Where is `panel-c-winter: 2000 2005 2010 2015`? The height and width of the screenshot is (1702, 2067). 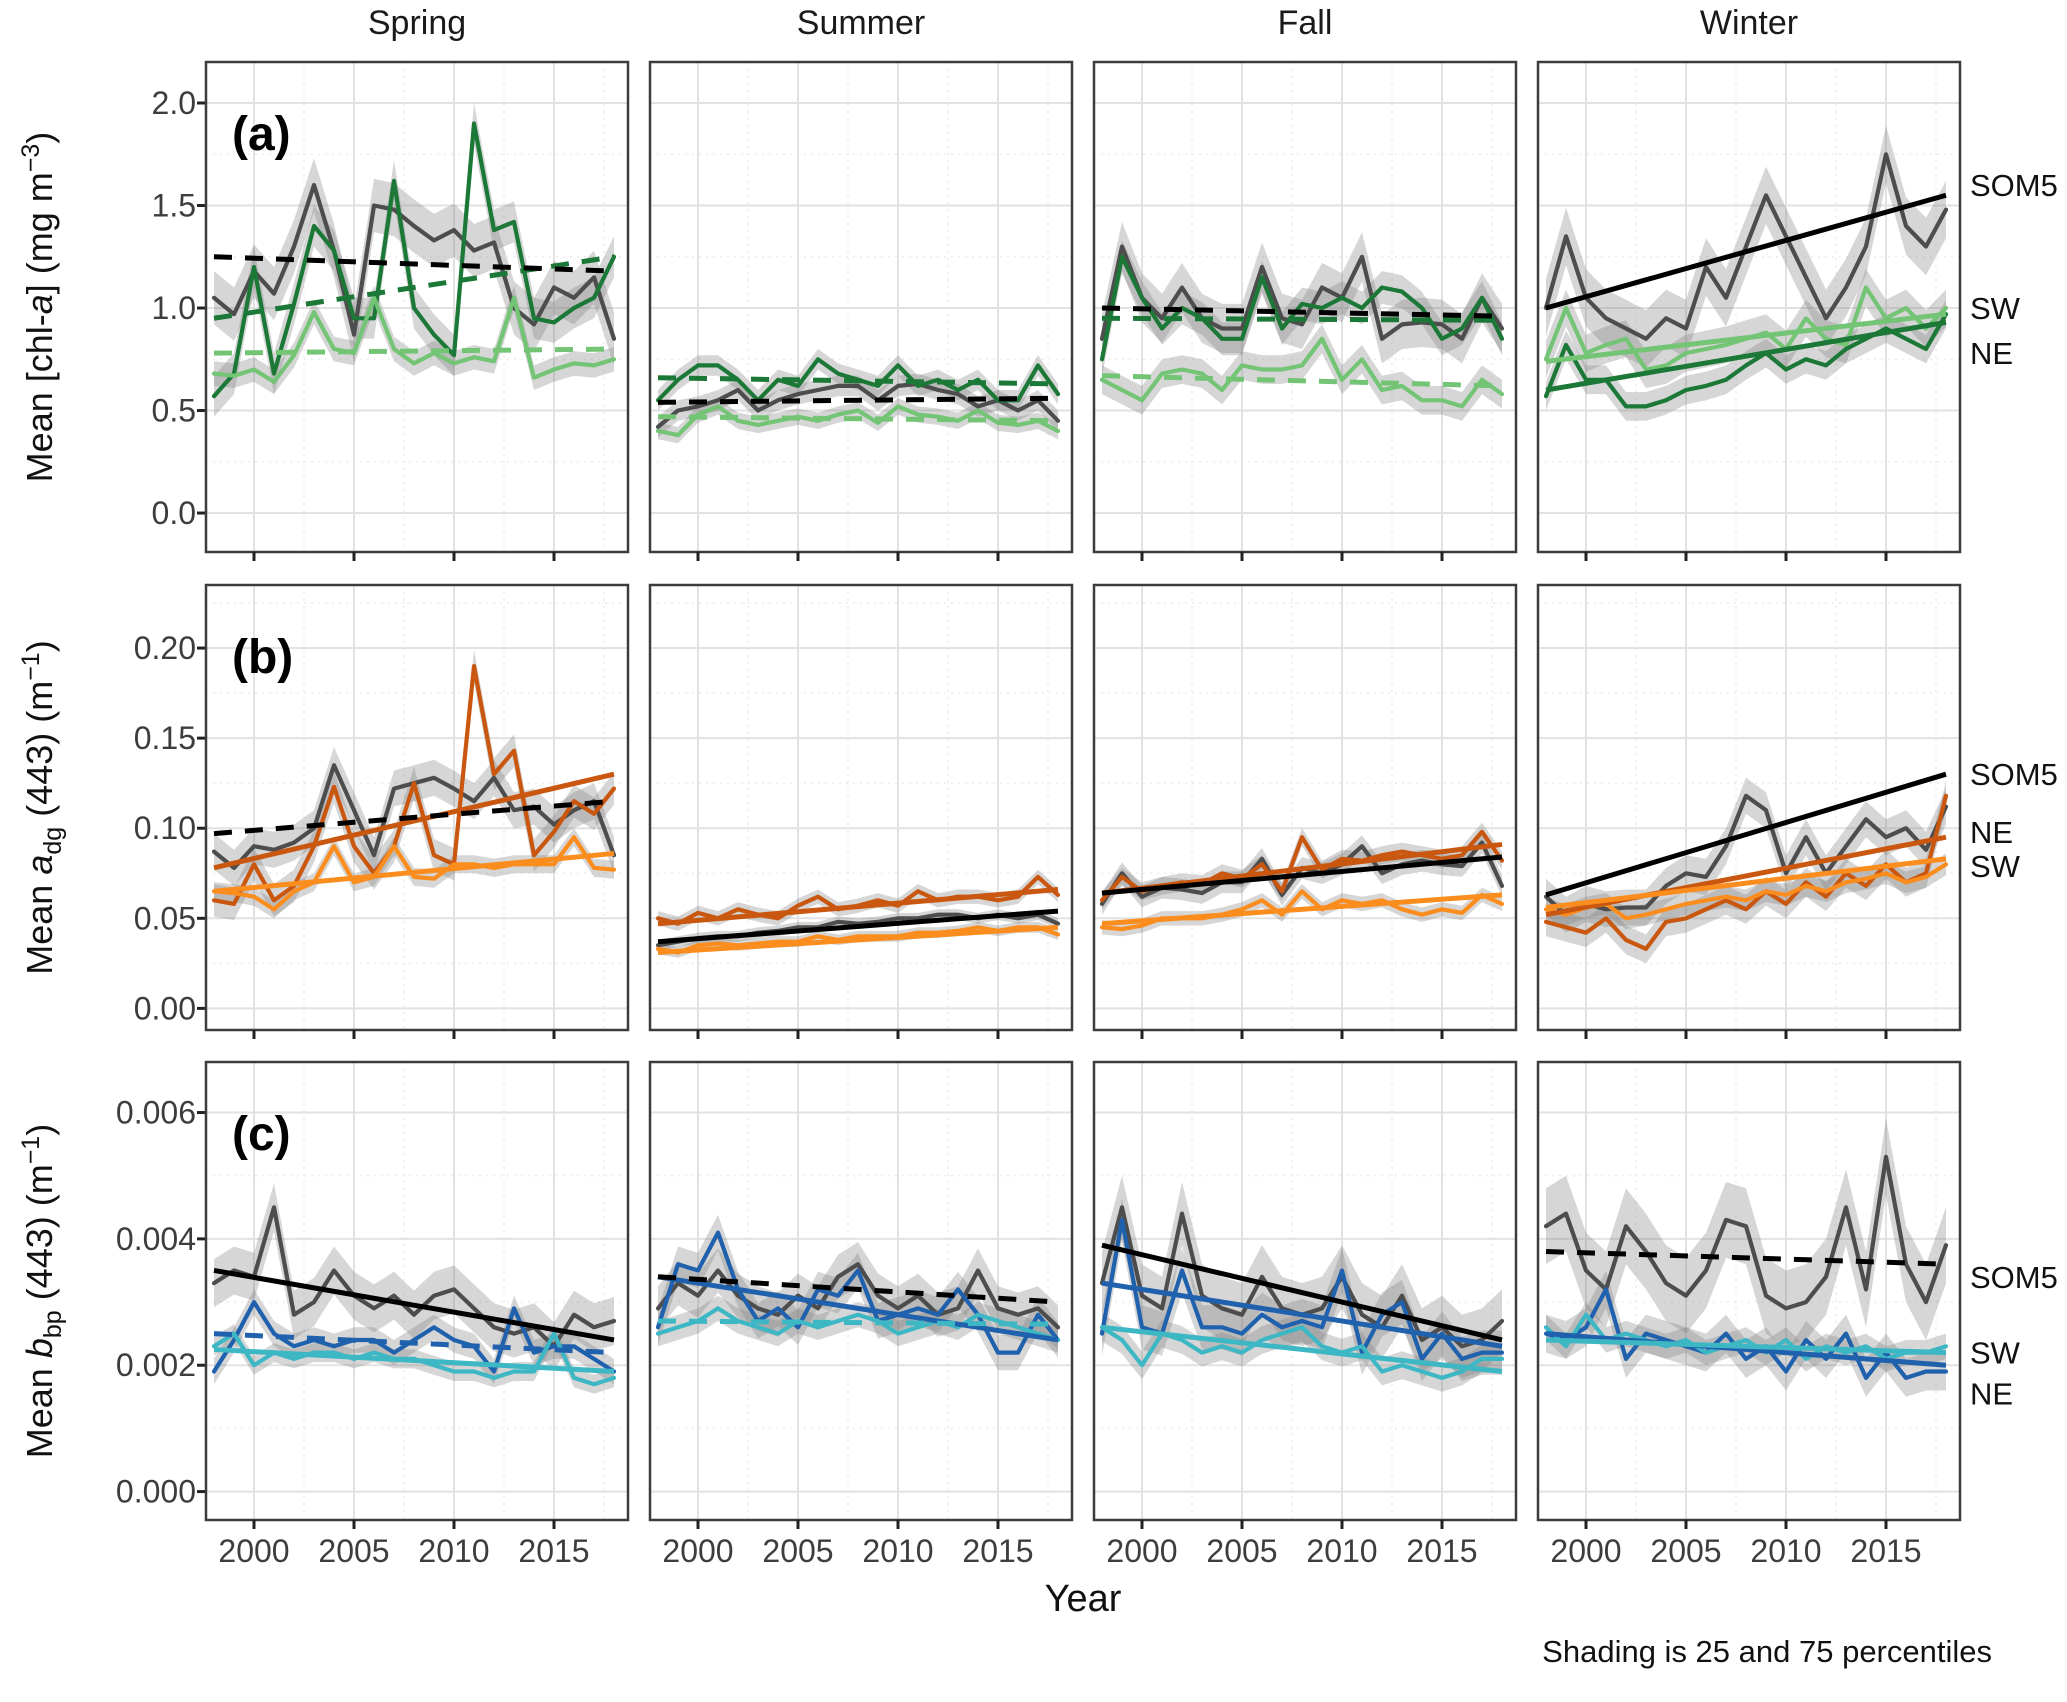 panel-c-winter: 2000 2005 2010 2015 is located at coordinates (1749, 1314).